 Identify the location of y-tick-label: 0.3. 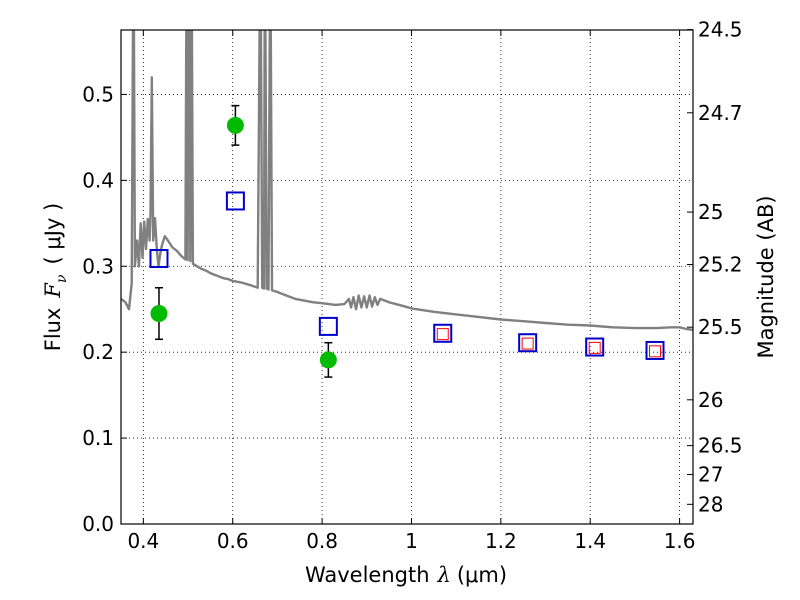
(98, 266).